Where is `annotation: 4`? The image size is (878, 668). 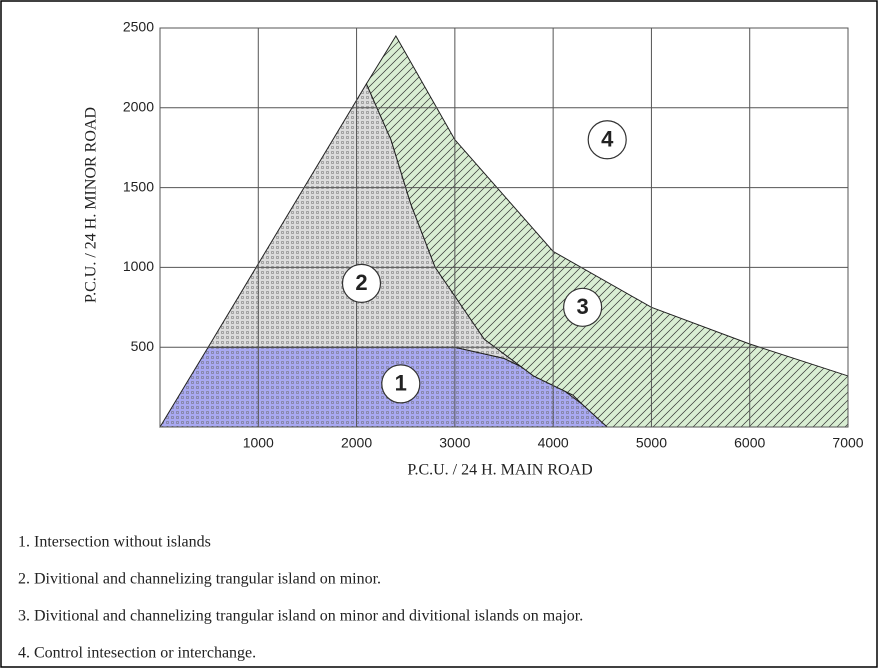
annotation: 4 is located at coordinates (607, 139).